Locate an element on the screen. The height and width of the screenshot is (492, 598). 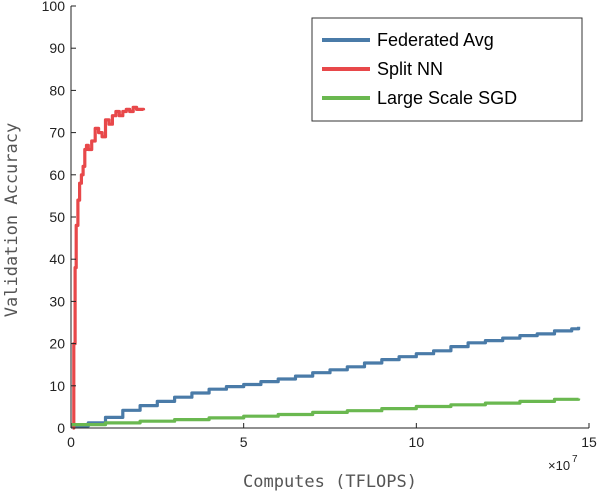
x-tick-label: 15 is located at coordinates (589, 442).